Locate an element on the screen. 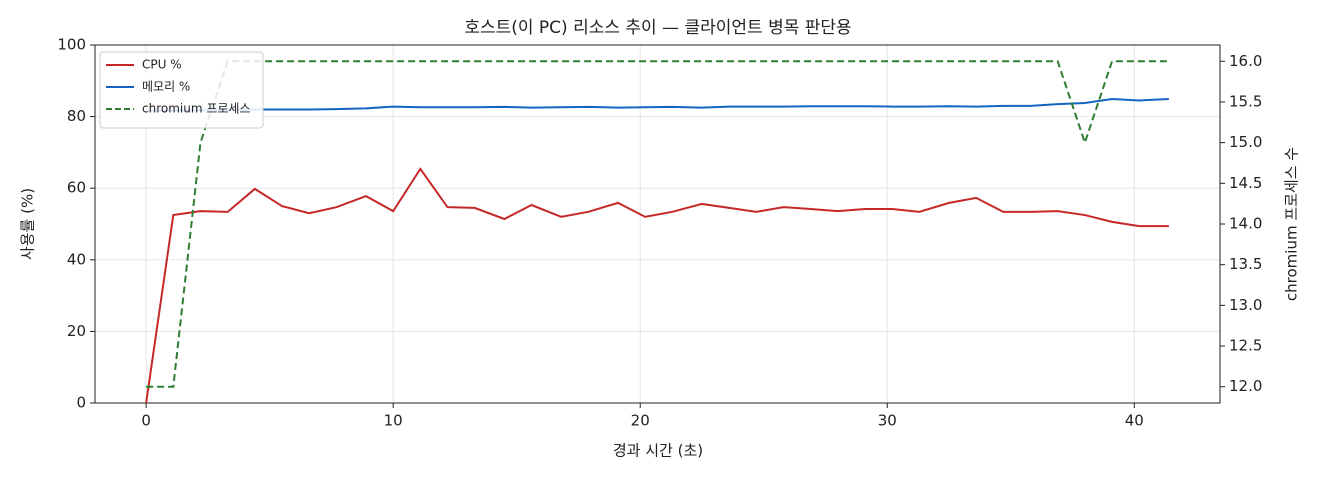  legend-label: chromium 프로세스 is located at coordinates (196, 109).